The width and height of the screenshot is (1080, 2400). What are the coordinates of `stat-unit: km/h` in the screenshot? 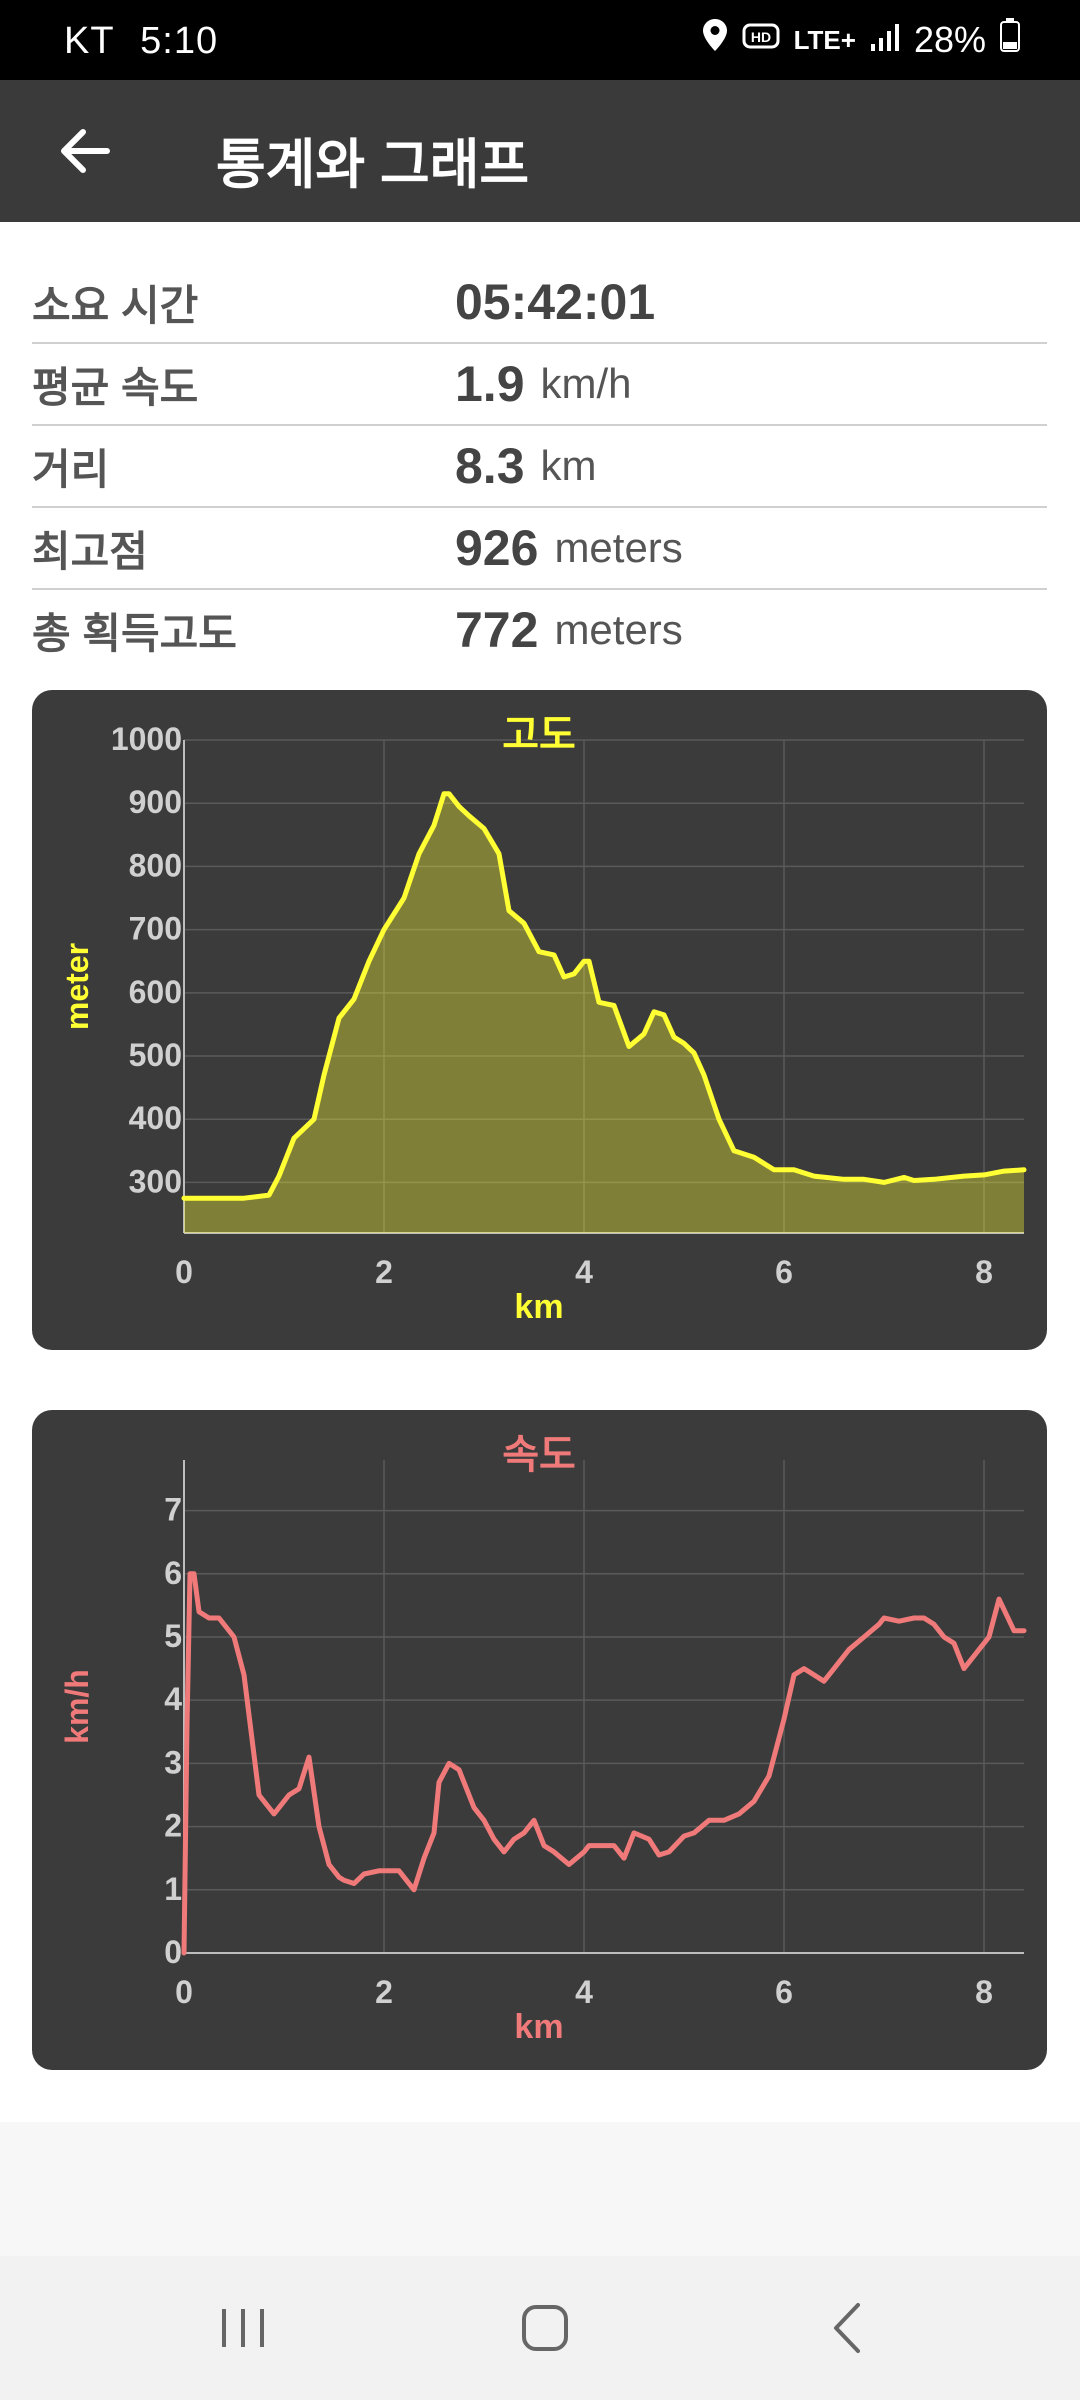 It's located at (586, 383).